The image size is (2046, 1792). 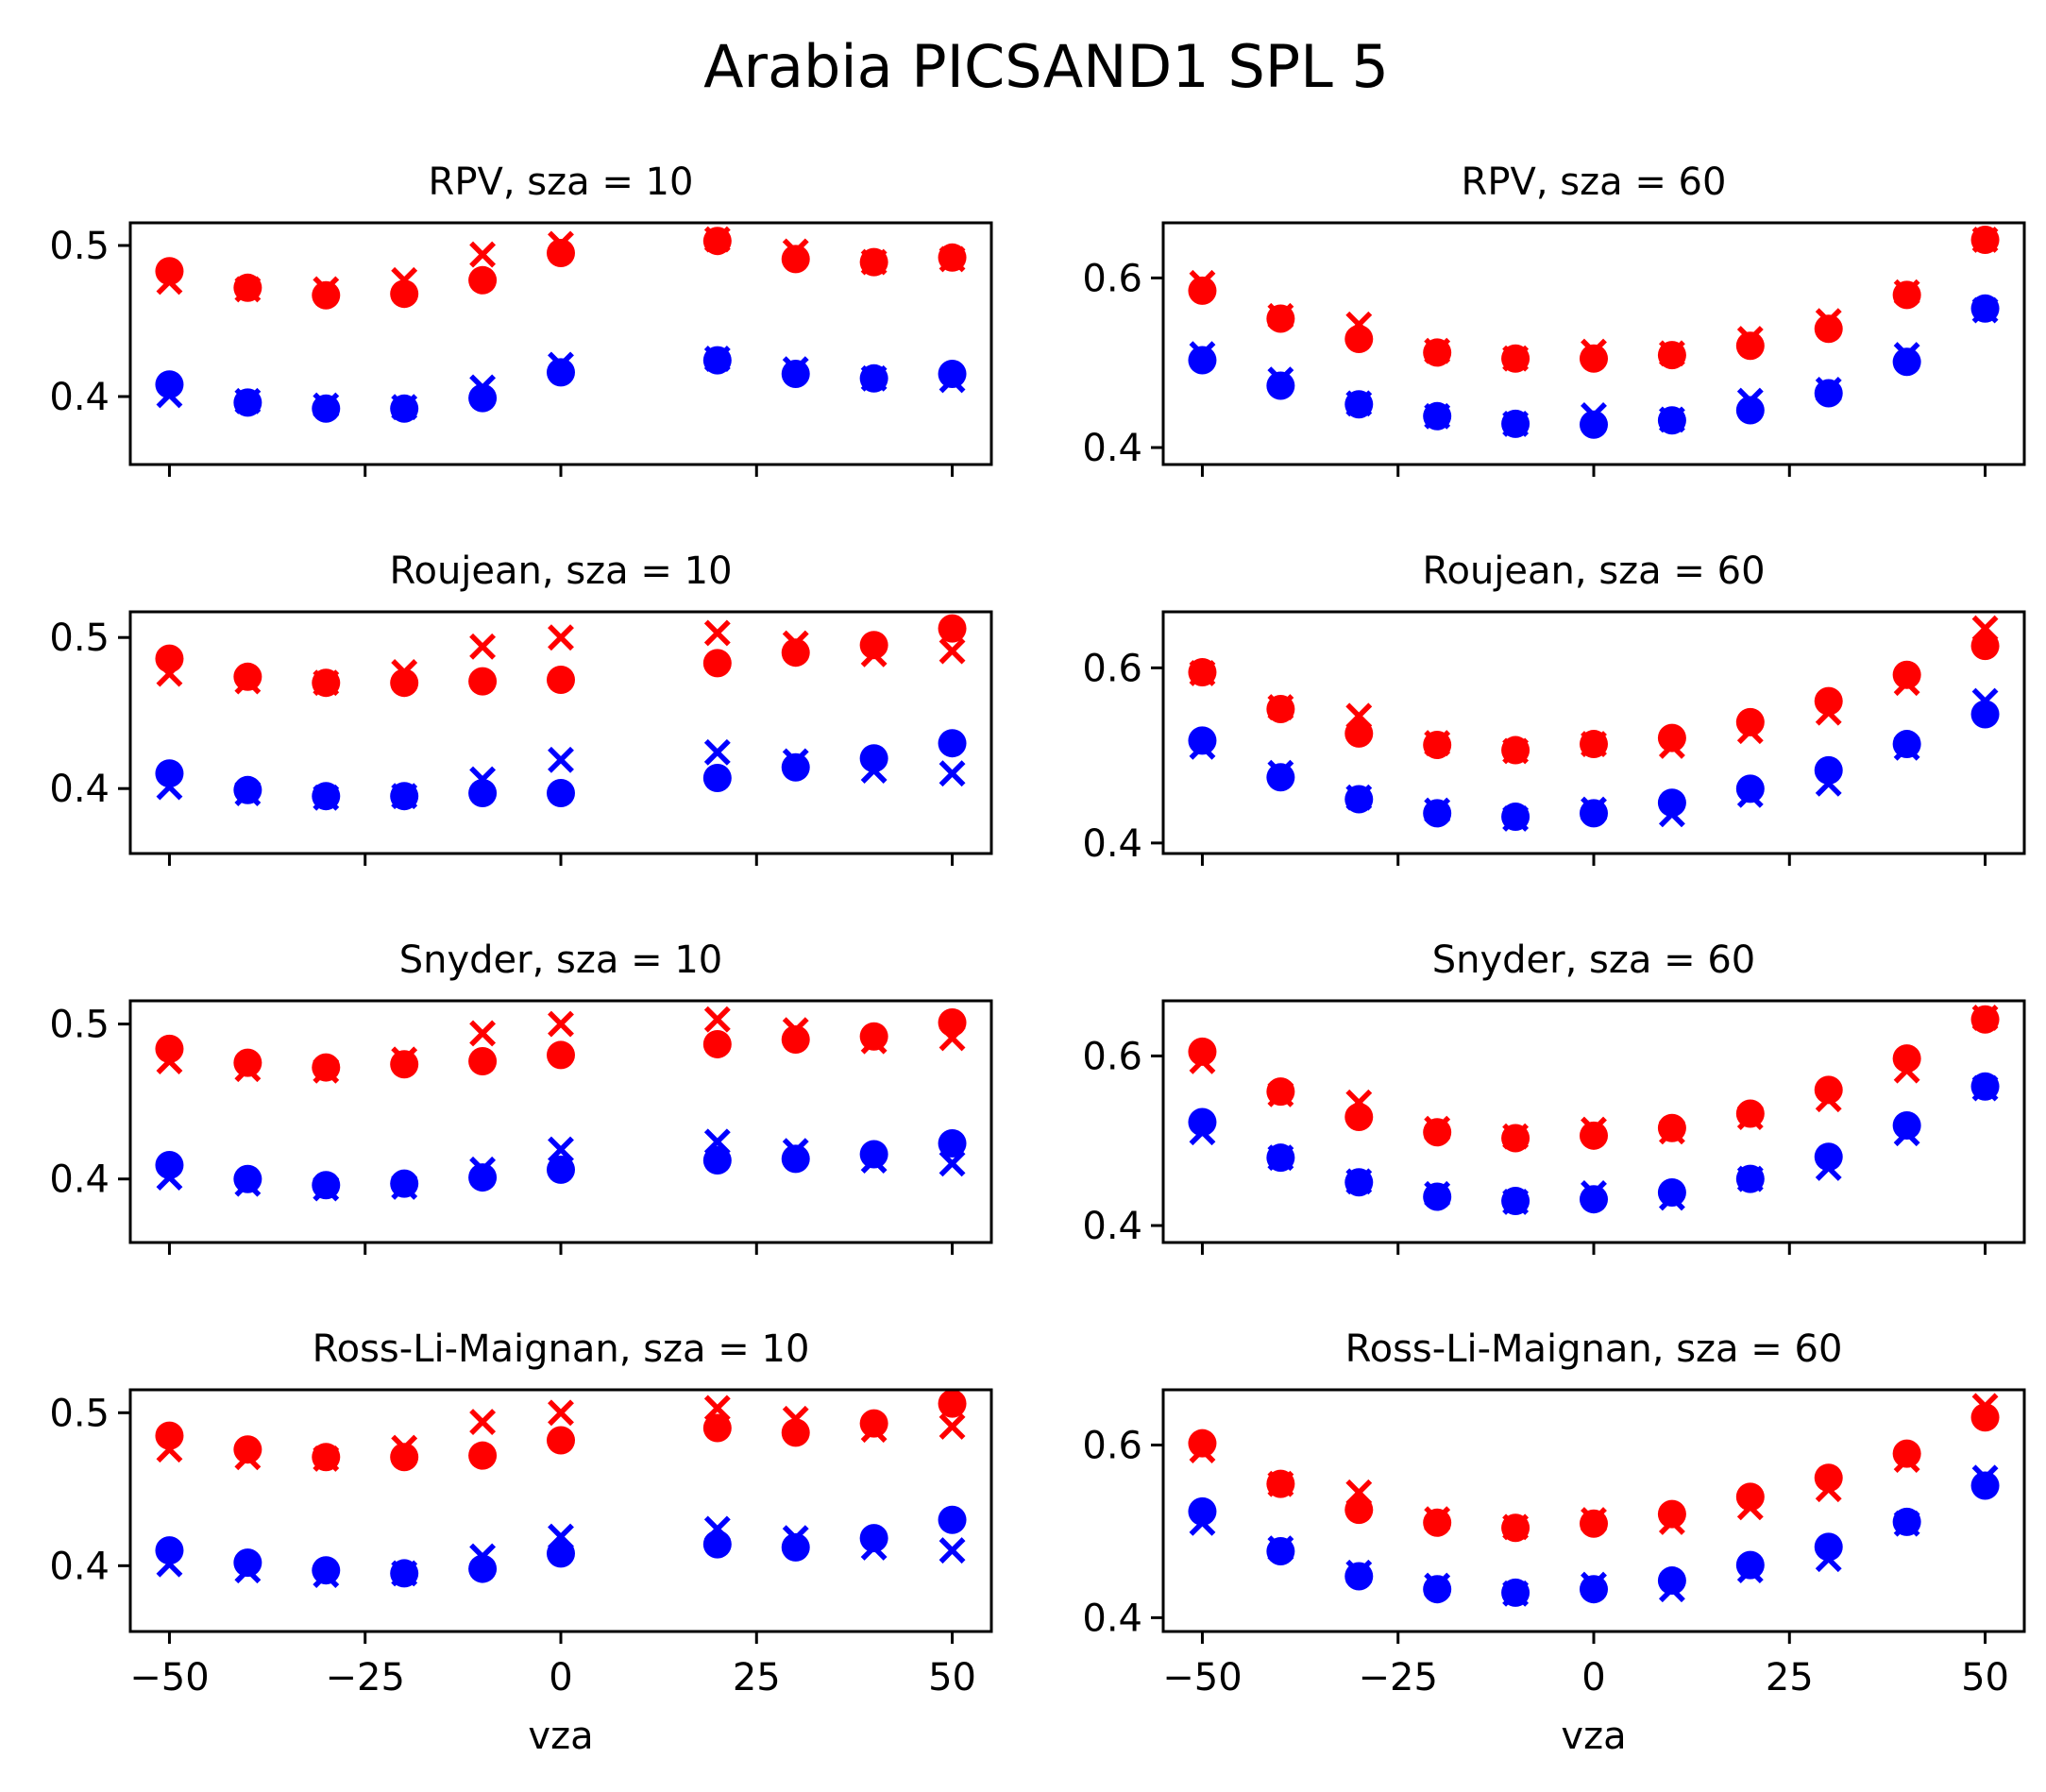 I want to click on subplot: Roujean, sza = 60 0.4 0.6, so click(x=1554, y=708).